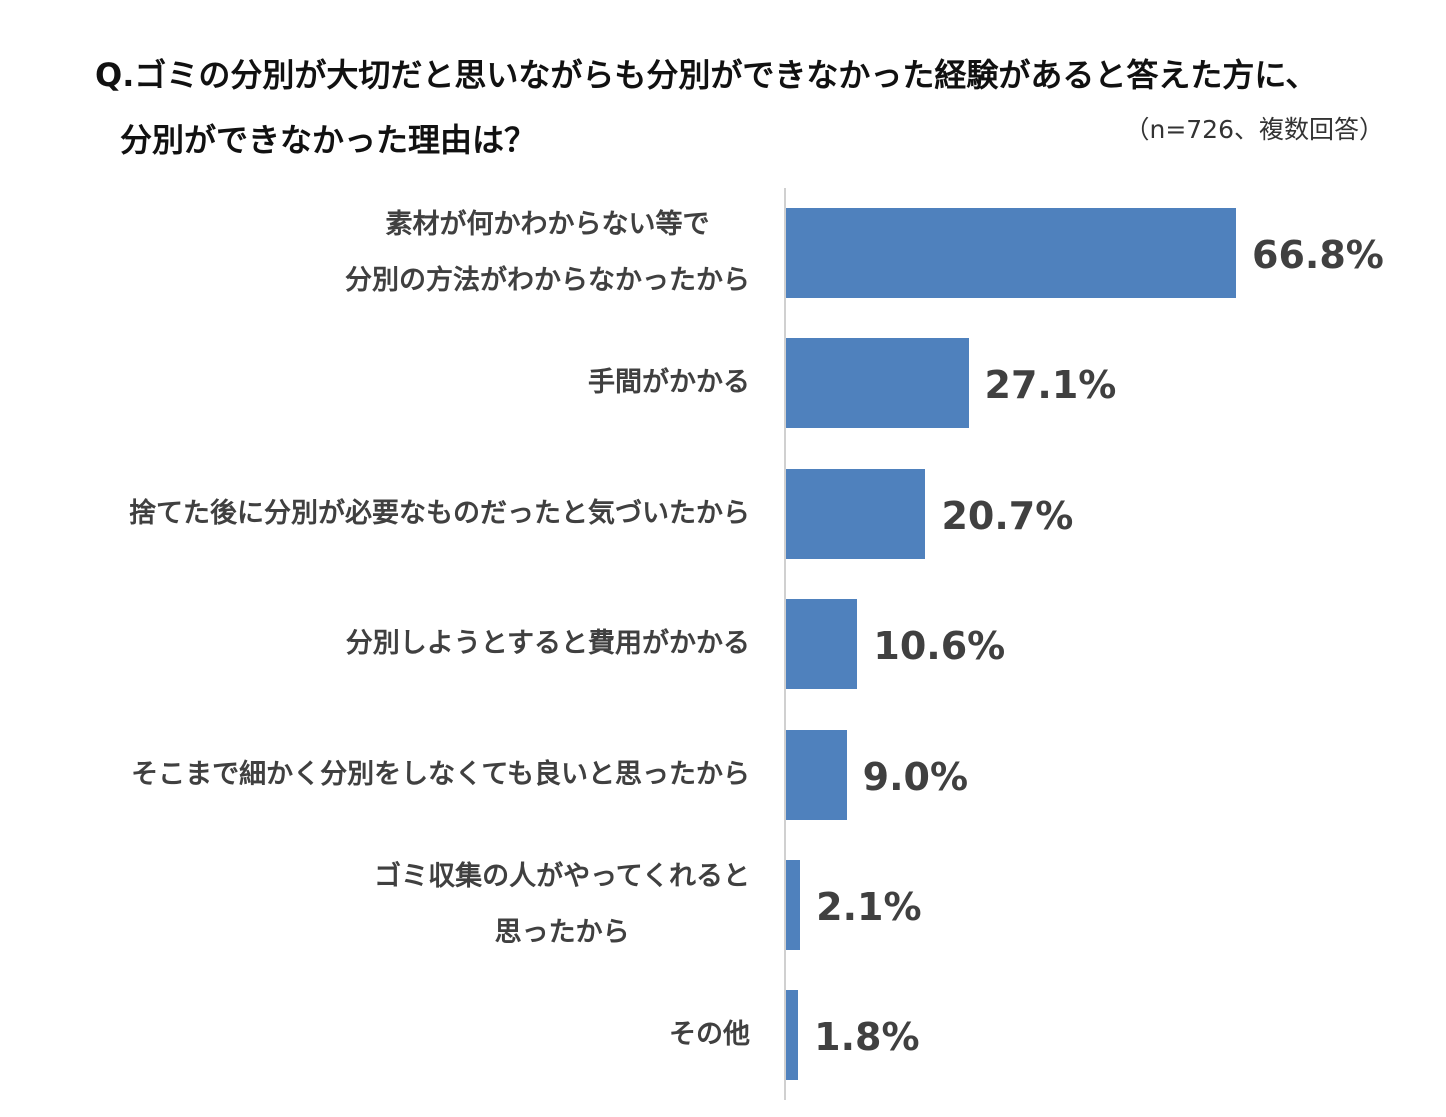  Describe the element at coordinates (439, 513) in the screenshot. I see `category-label: 捨てた後に分別が必要なものだったと気づいたから` at that location.